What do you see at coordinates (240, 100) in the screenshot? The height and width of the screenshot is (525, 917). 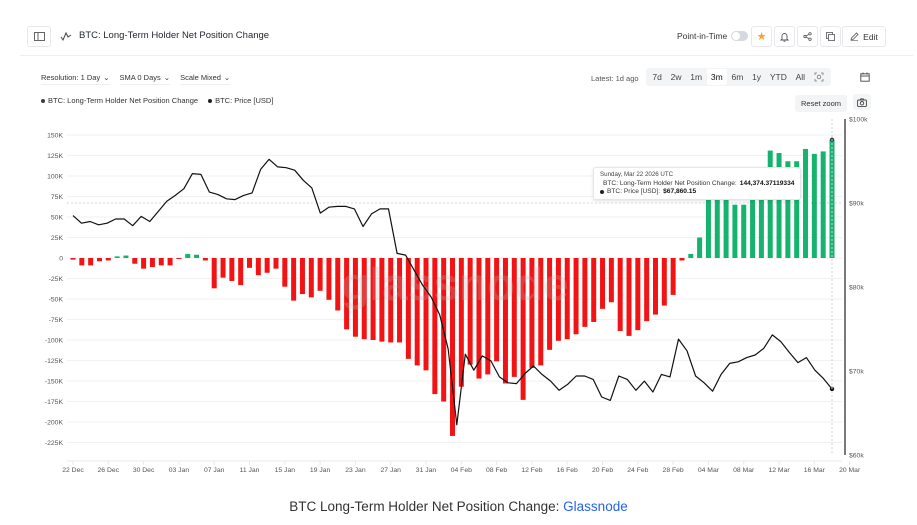 I see `legend-item-price: BTC: Price [USD]` at bounding box center [240, 100].